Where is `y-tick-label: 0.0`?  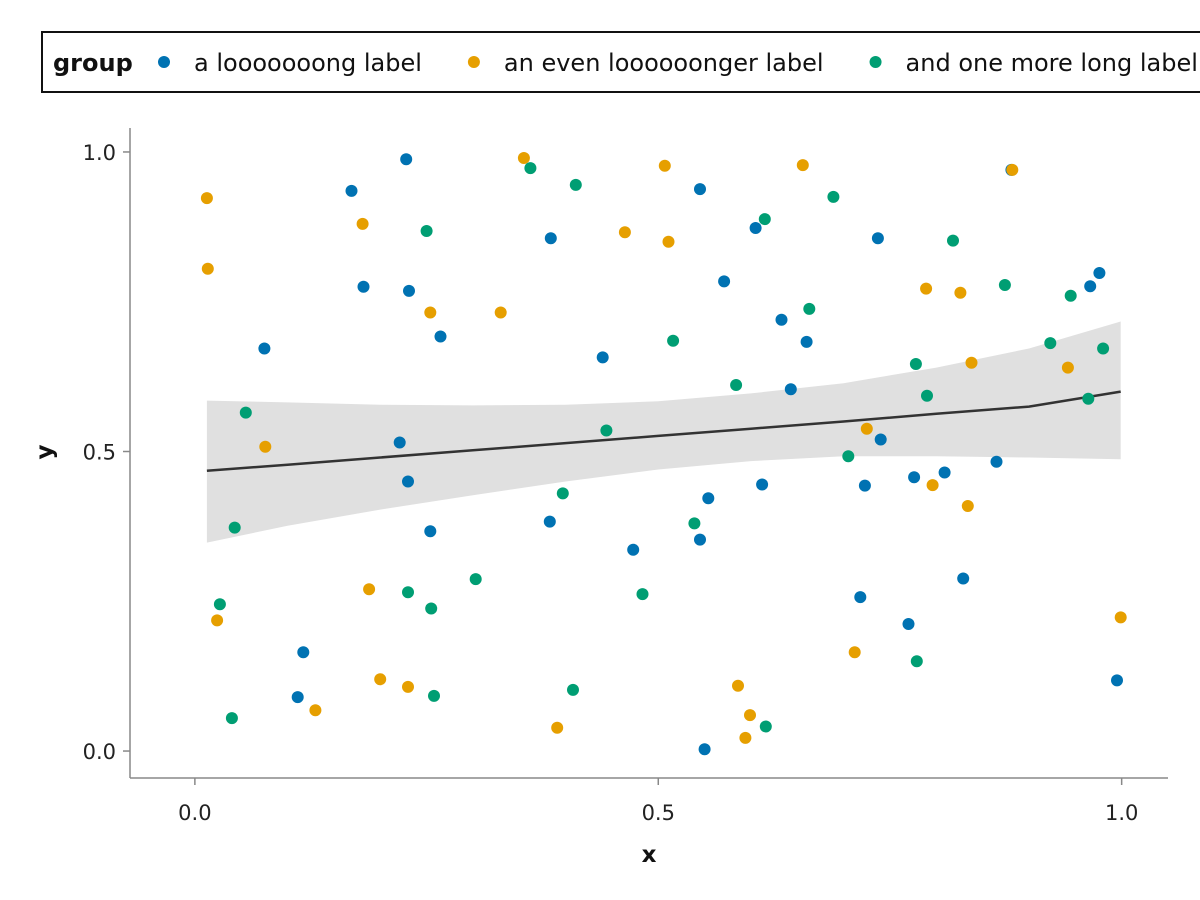 y-tick-label: 0.0 is located at coordinates (99, 752).